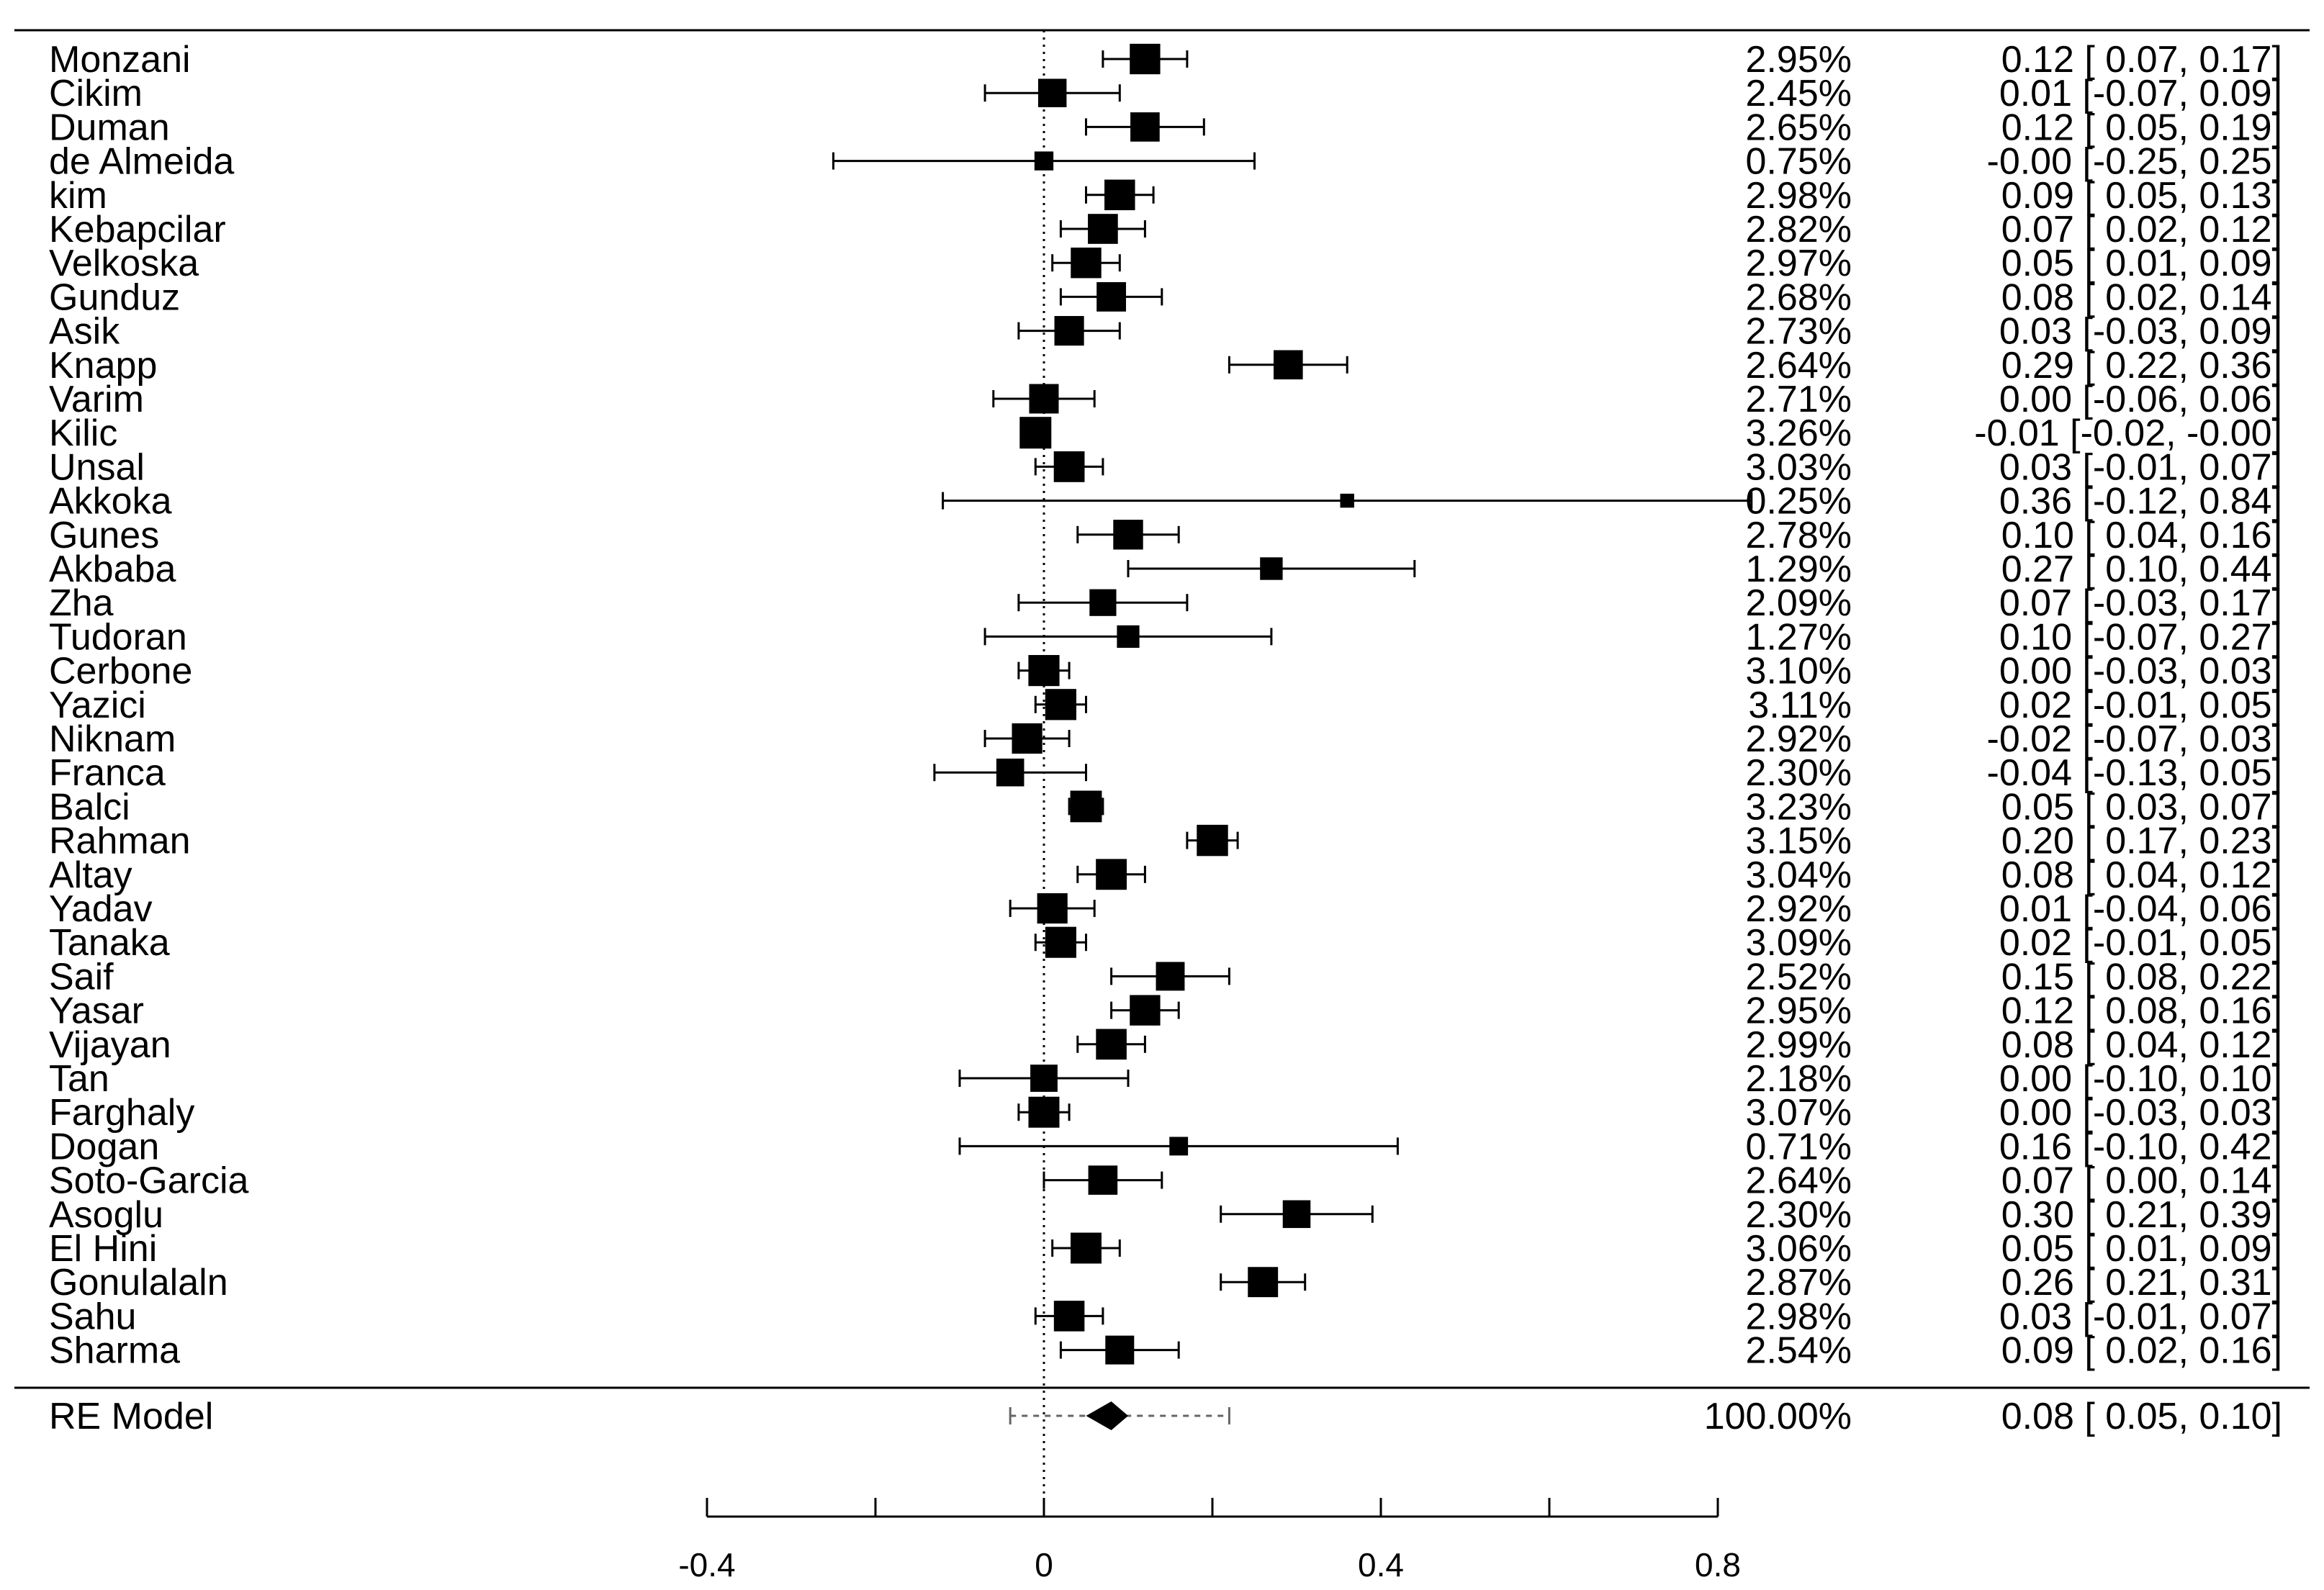  Describe the element at coordinates (115, 1351) in the screenshot. I see `study-label: Sharma` at that location.